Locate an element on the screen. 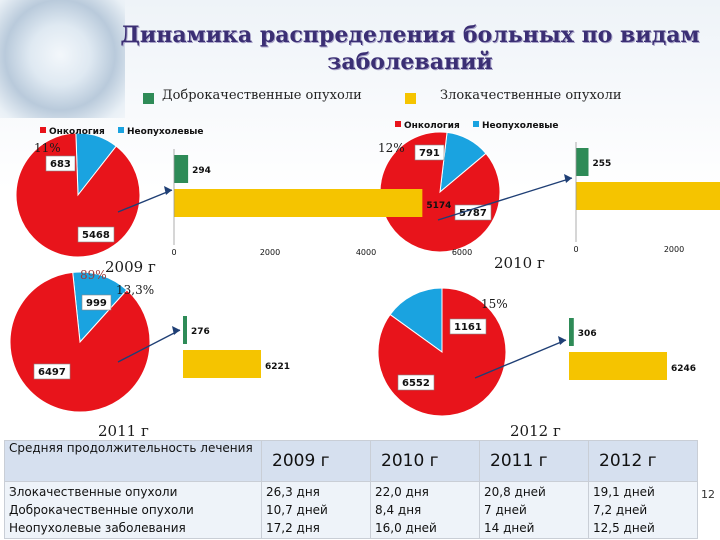 This screenshot has height=540, width=720. table-header-year: 2012 г is located at coordinates (643, 461).